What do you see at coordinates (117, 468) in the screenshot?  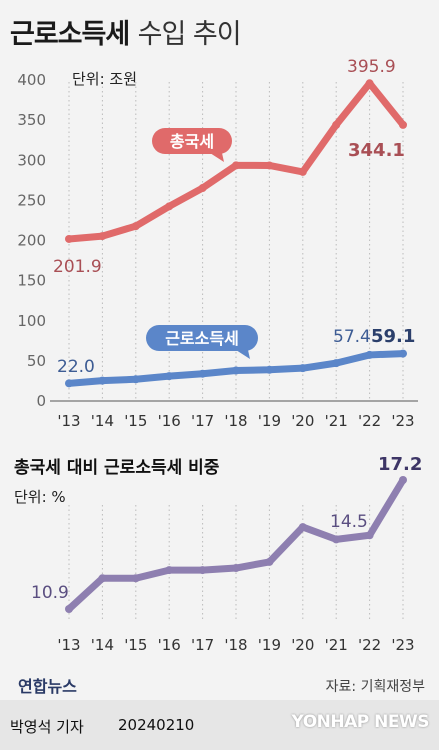 I see `chart-title-bottom: 총국세 대비 근로소득세 비중` at bounding box center [117, 468].